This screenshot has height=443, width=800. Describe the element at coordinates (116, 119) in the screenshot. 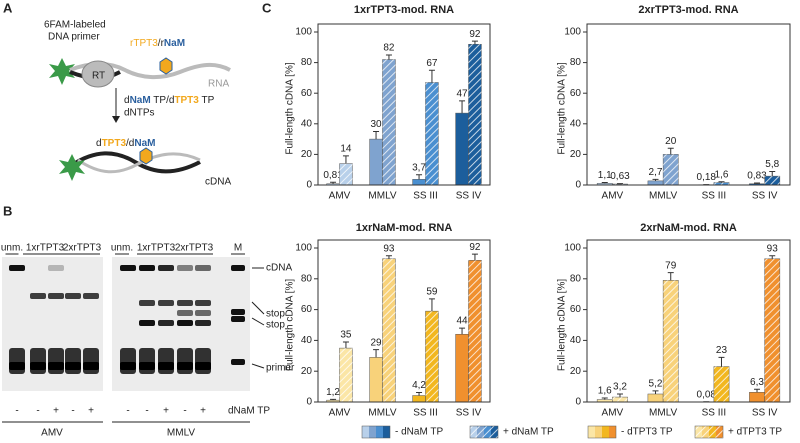

I see `arrow-head` at that location.